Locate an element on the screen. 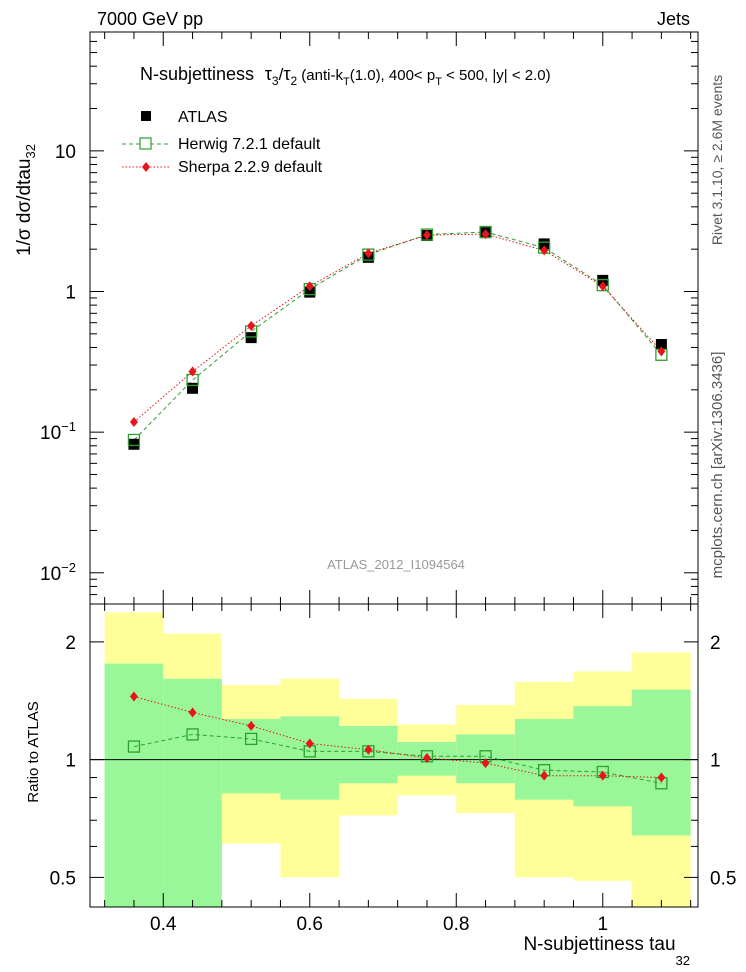 This screenshot has width=746, height=972. analysis-id-label: ATLAS_2012_I1094564 is located at coordinates (396, 564).